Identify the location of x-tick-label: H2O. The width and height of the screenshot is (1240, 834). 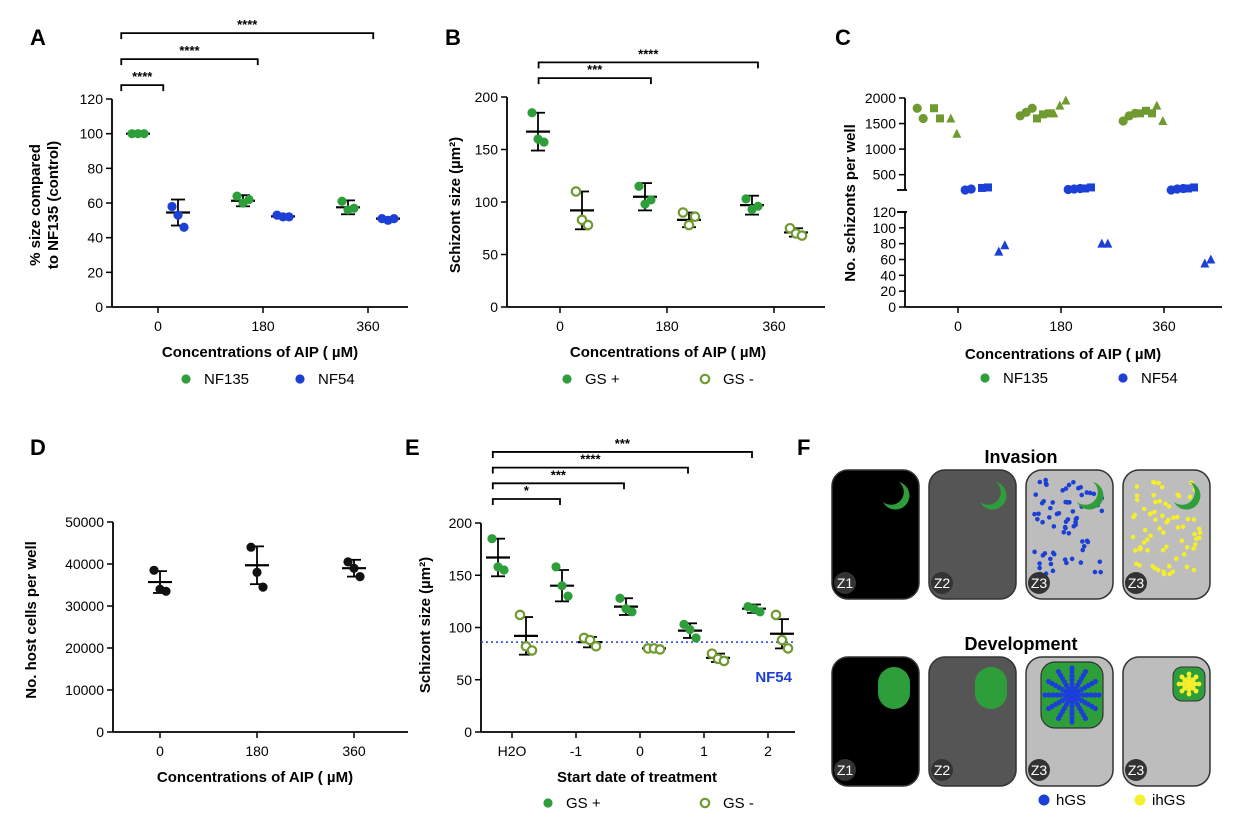
(512, 751).